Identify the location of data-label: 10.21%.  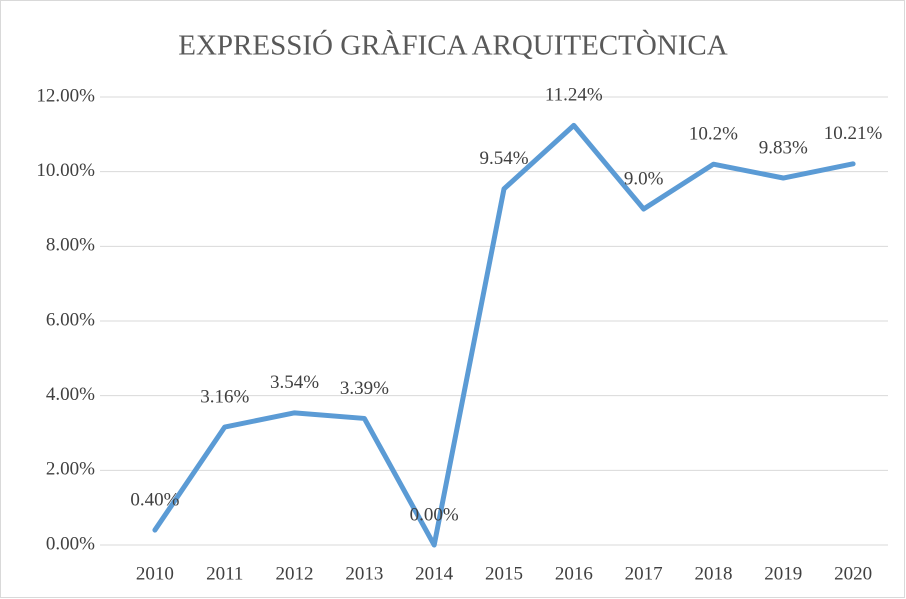
(853, 133).